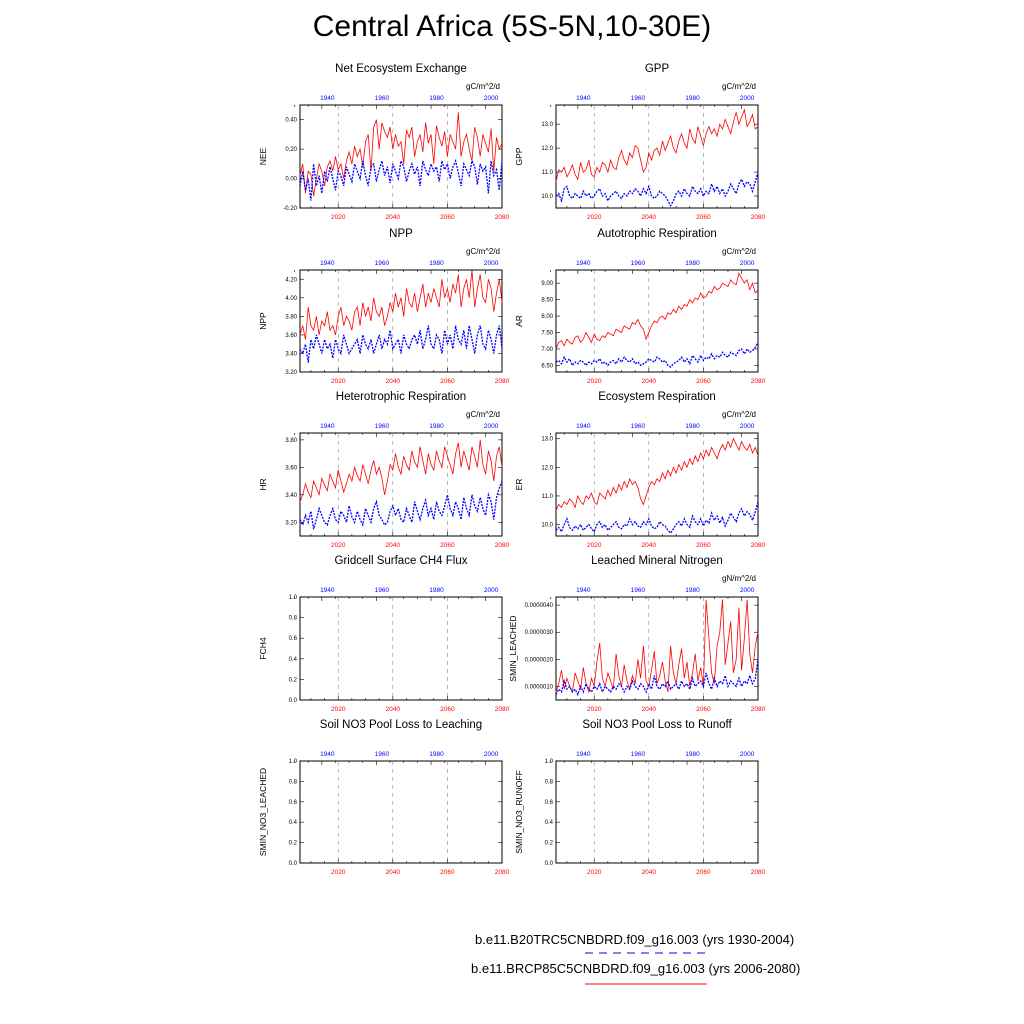  I want to click on leached-mineral-nitrogen-ylabel: SMIN_LEACHED, so click(513, 648).